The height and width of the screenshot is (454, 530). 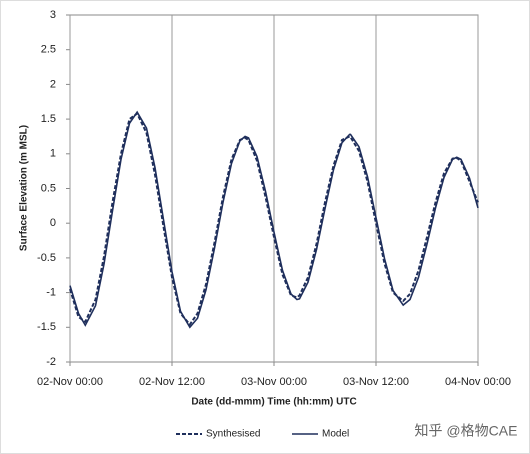 What do you see at coordinates (273, 402) in the screenshot?
I see `x-axis-title: Date (dd-mmm) Time (hh:mm) UTC` at bounding box center [273, 402].